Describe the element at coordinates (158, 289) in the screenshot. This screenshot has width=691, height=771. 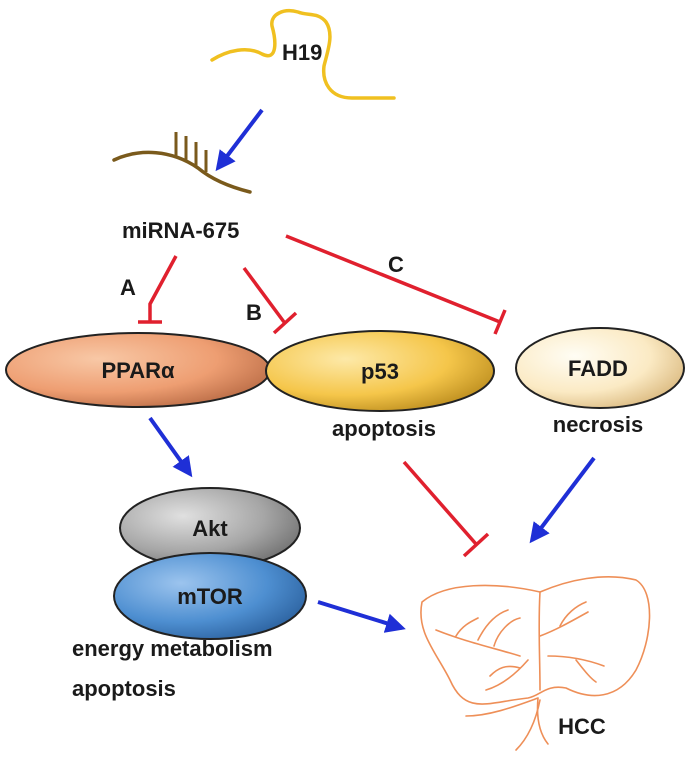
I see `inhibit-mirna-to-ppara` at that location.